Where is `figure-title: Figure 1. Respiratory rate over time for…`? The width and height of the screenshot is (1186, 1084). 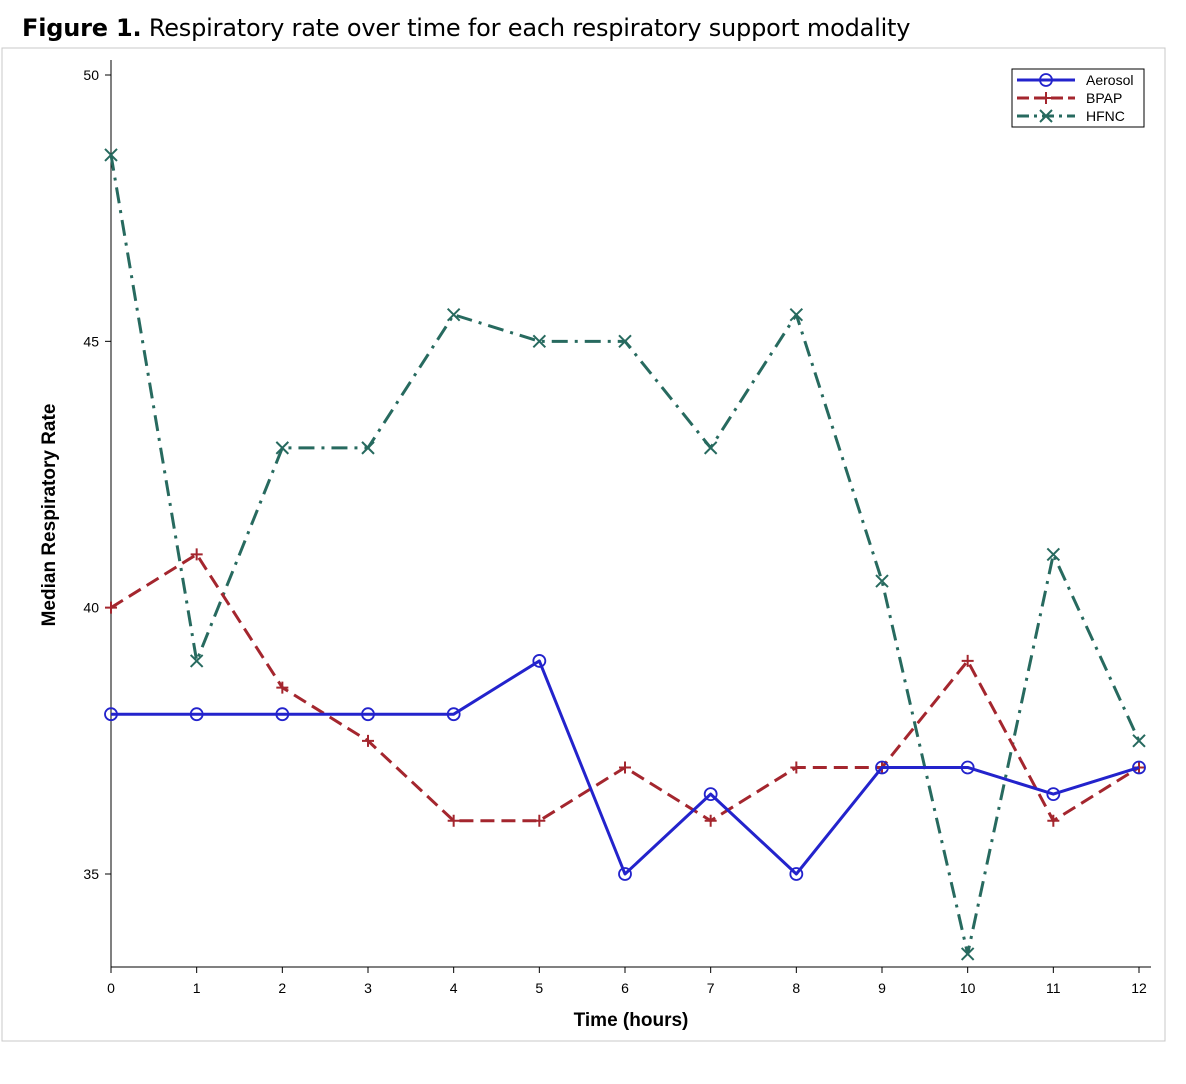 figure-title: Figure 1. Respiratory rate over time for… is located at coordinates (466, 28).